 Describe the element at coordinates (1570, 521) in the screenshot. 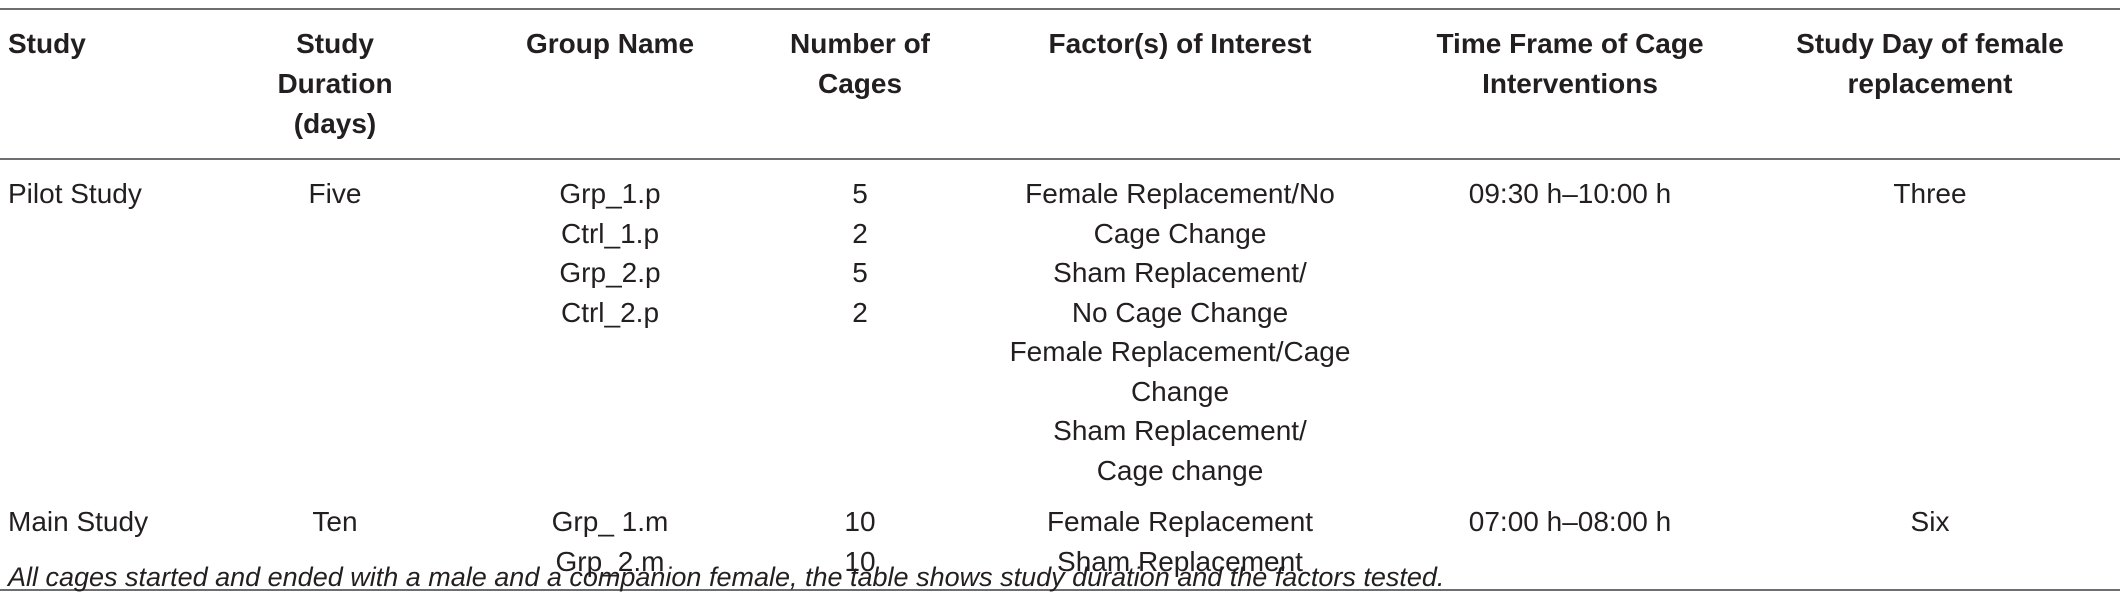

I see `cell-time-frame: 07:00 h–08:00 h` at that location.